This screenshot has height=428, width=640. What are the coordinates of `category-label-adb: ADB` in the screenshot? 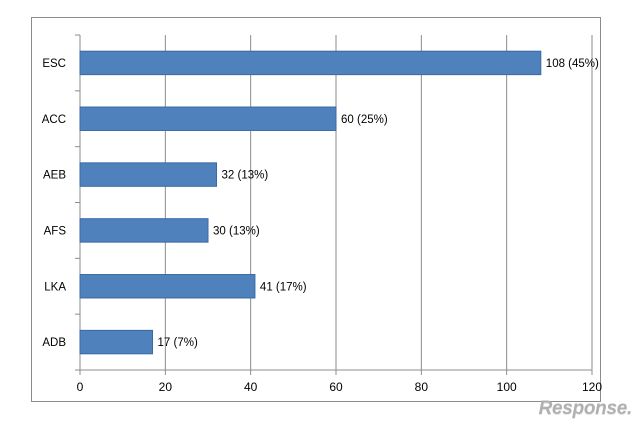 It's located at (54, 343).